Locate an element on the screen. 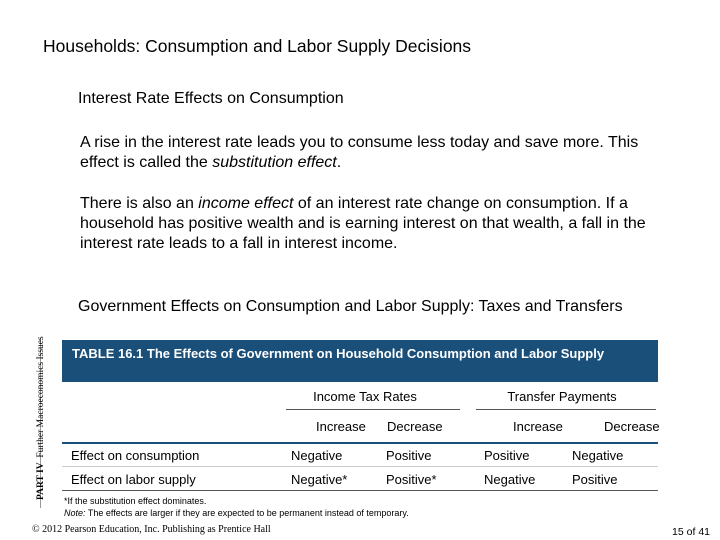 The image size is (720, 540). side-divider is located at coordinates (40, 423).